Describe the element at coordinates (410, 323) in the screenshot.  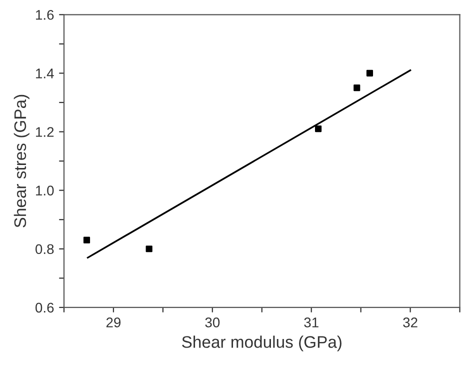
I see `x-tick-label: 32` at that location.